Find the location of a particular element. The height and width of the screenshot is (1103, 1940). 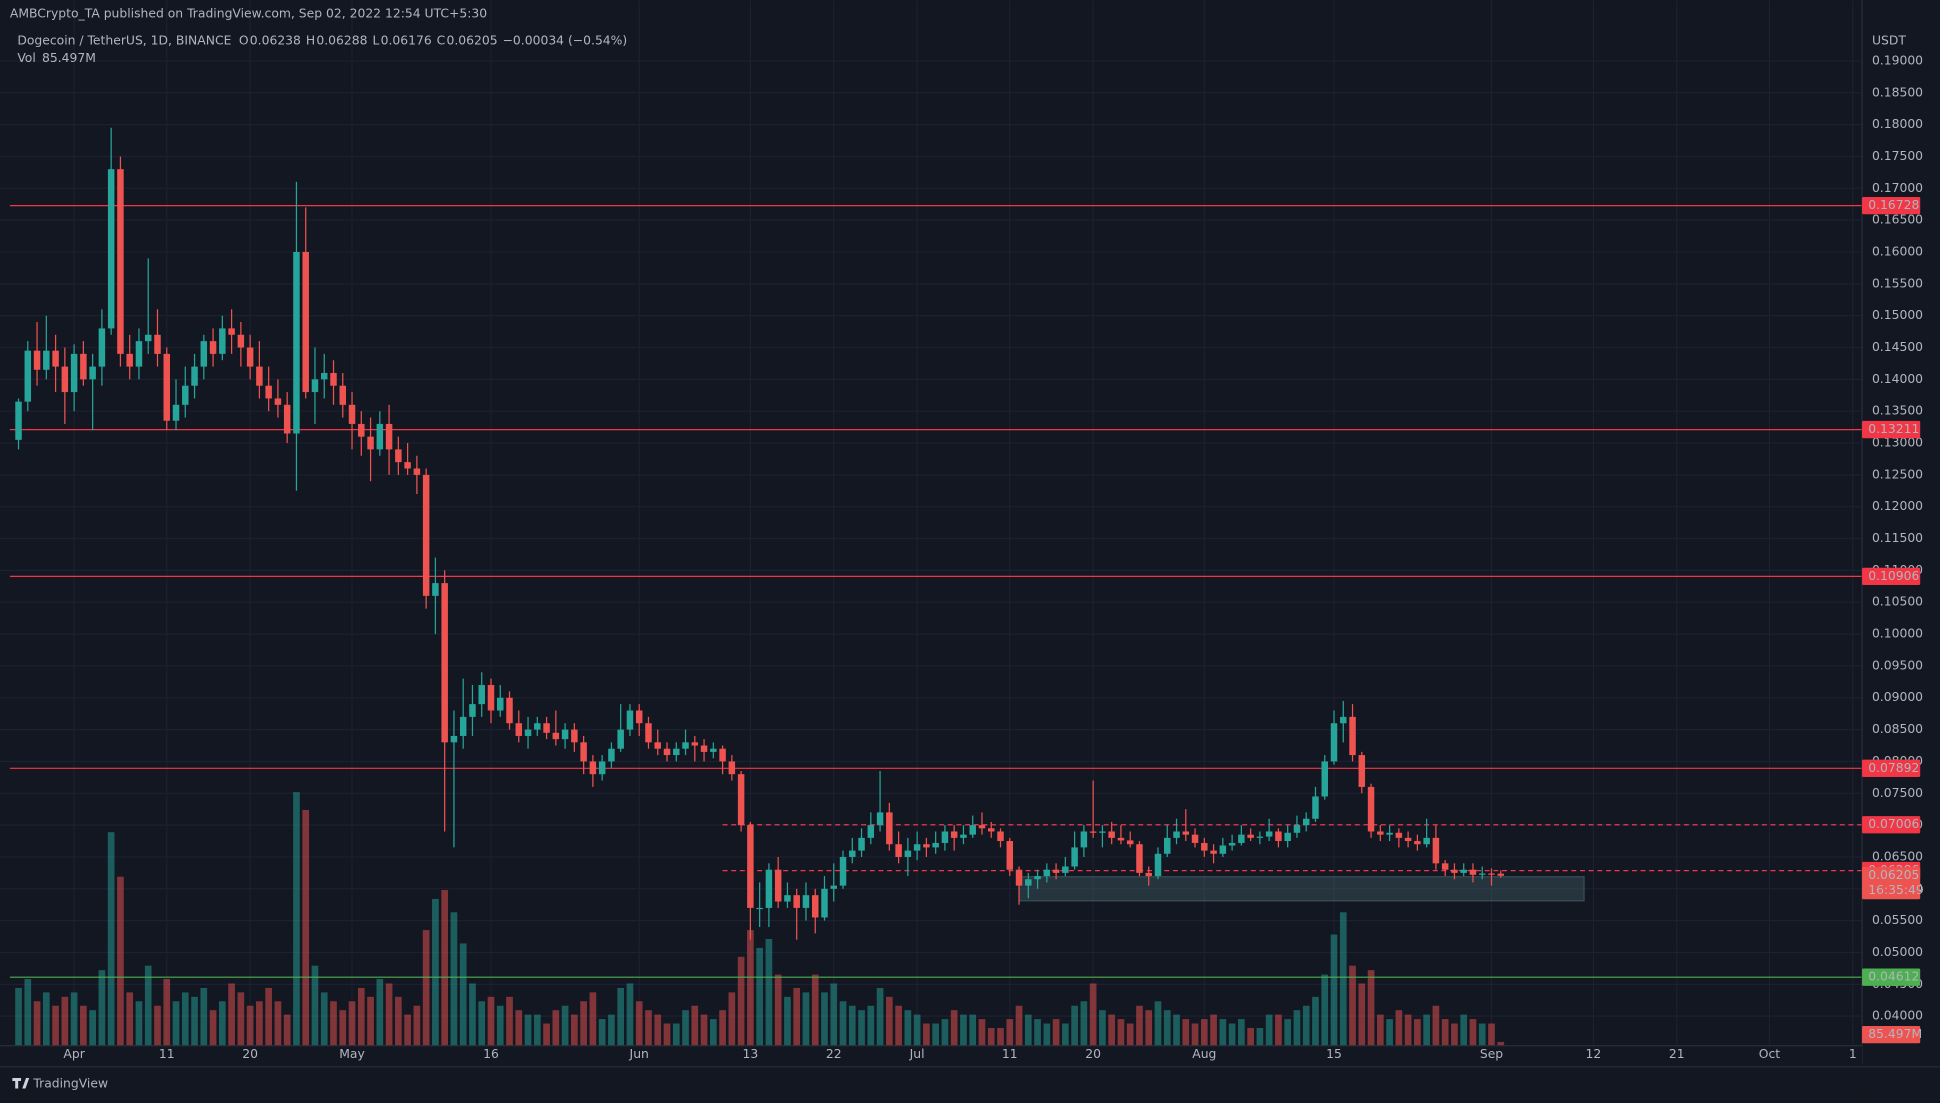

level-price-tag-bg is located at coordinates (1891, 429).